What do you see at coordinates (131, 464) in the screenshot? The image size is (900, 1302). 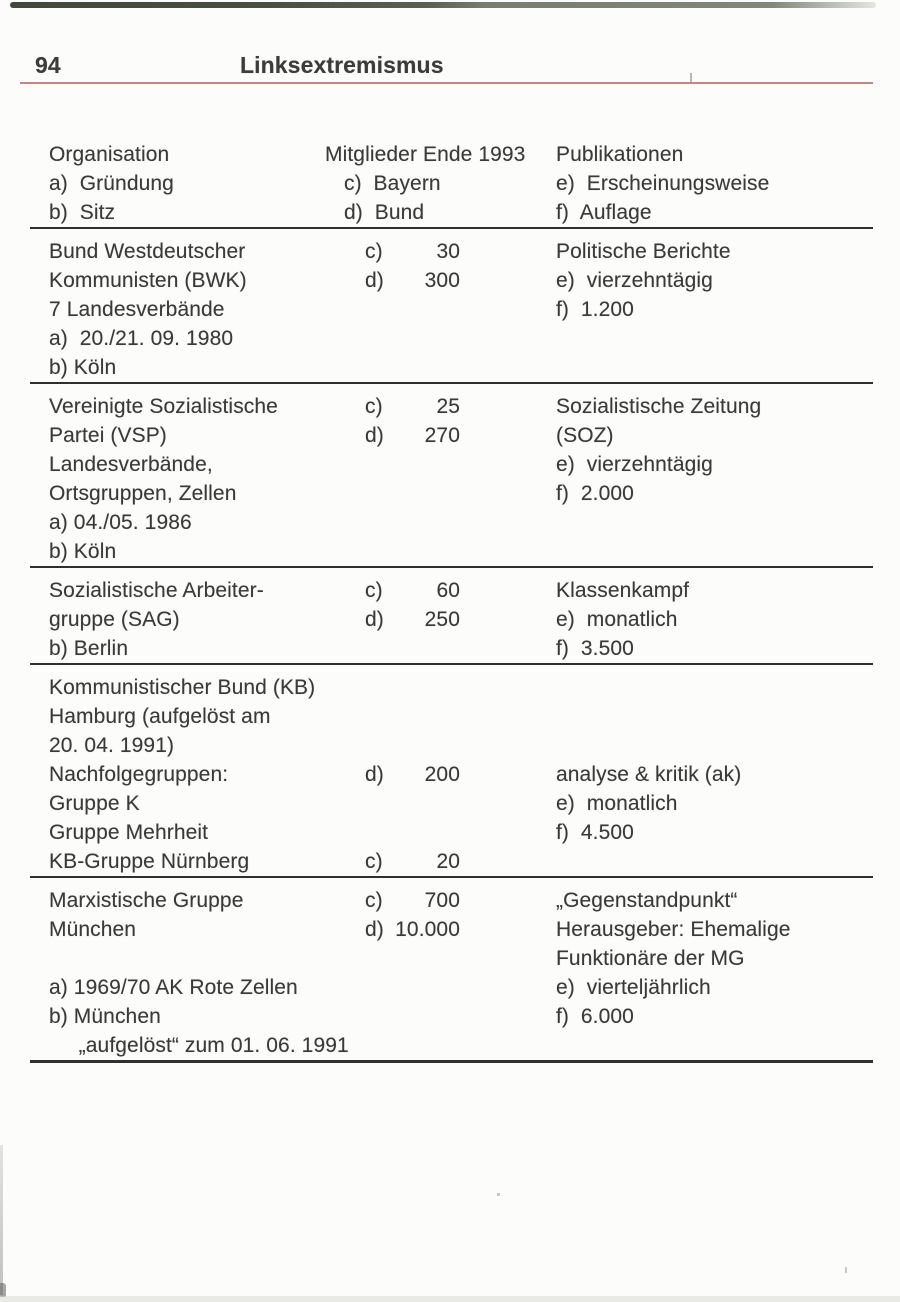 I see `organisation-line: Landesverbände,` at bounding box center [131, 464].